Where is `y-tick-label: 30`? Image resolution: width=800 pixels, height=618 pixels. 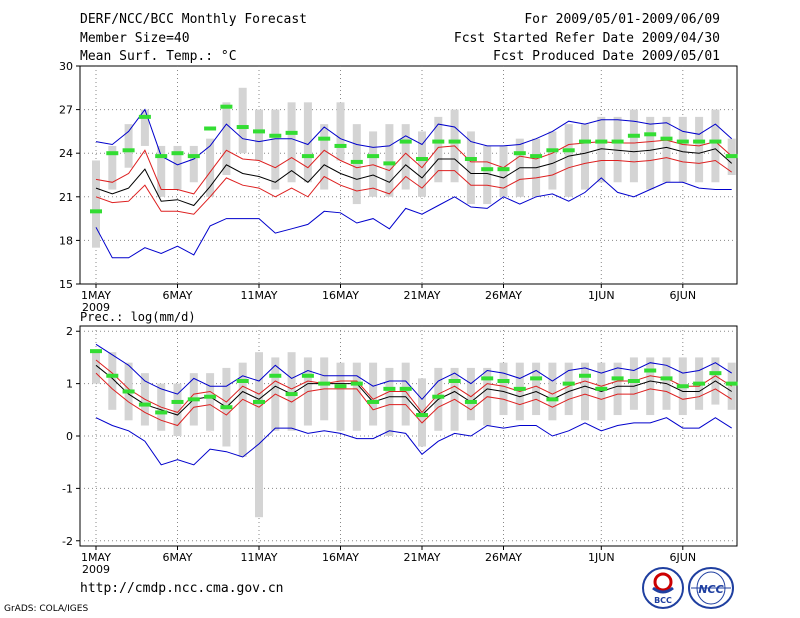 y-tick-label: 30 is located at coordinates (66, 66).